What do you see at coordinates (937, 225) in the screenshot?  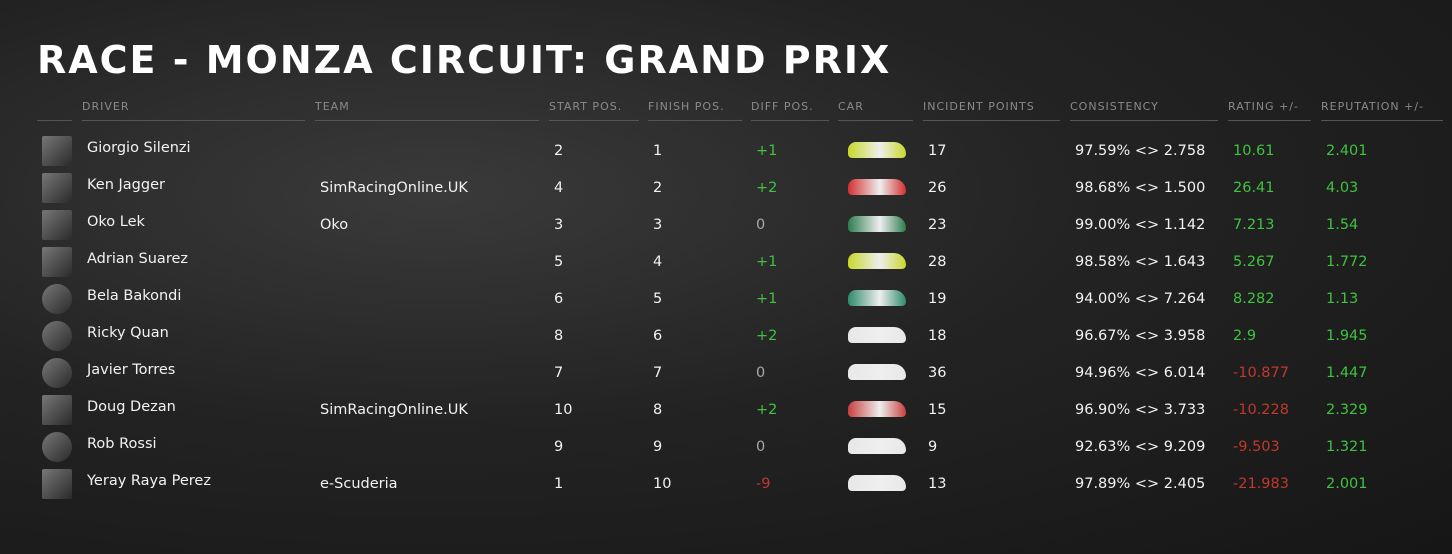 I see `incidents-cell: 23` at bounding box center [937, 225].